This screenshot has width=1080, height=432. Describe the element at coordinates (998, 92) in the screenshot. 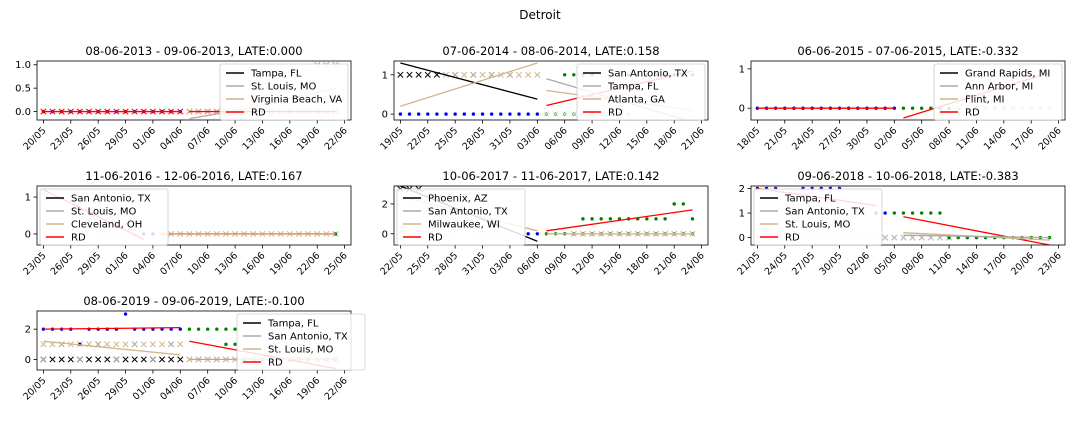

I see `legend: Grand Rapids, MI Ann Arbor, MI Flint, MI RD` at that location.